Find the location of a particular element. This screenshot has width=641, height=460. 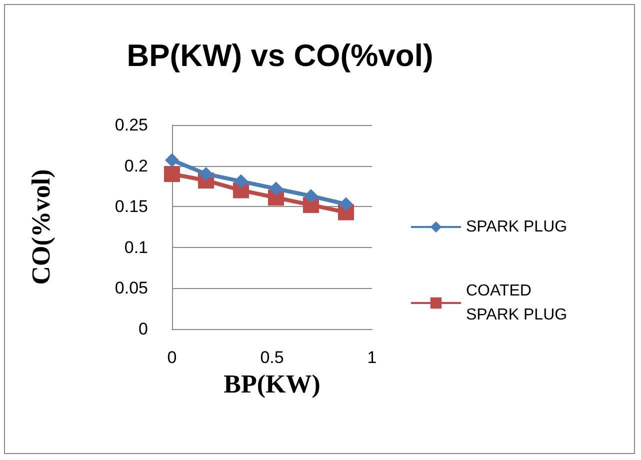

y-tick-label: 0.2 is located at coordinates (136, 166).